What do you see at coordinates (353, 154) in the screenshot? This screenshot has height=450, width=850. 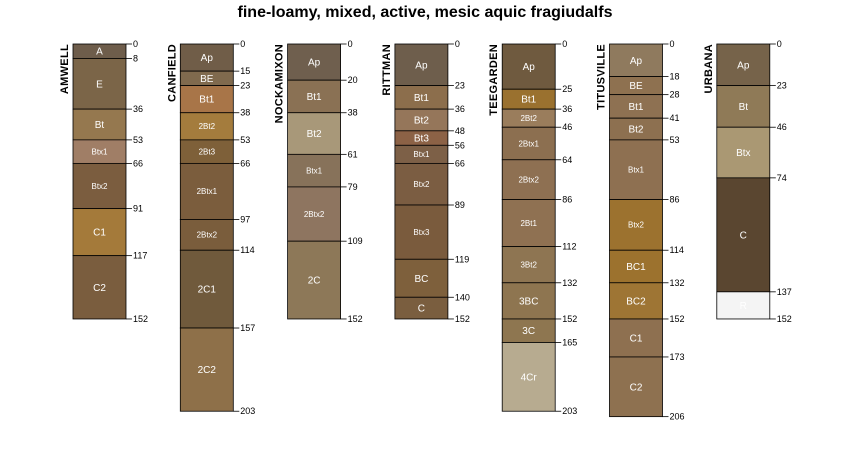 I see `depth-label: 61` at bounding box center [353, 154].